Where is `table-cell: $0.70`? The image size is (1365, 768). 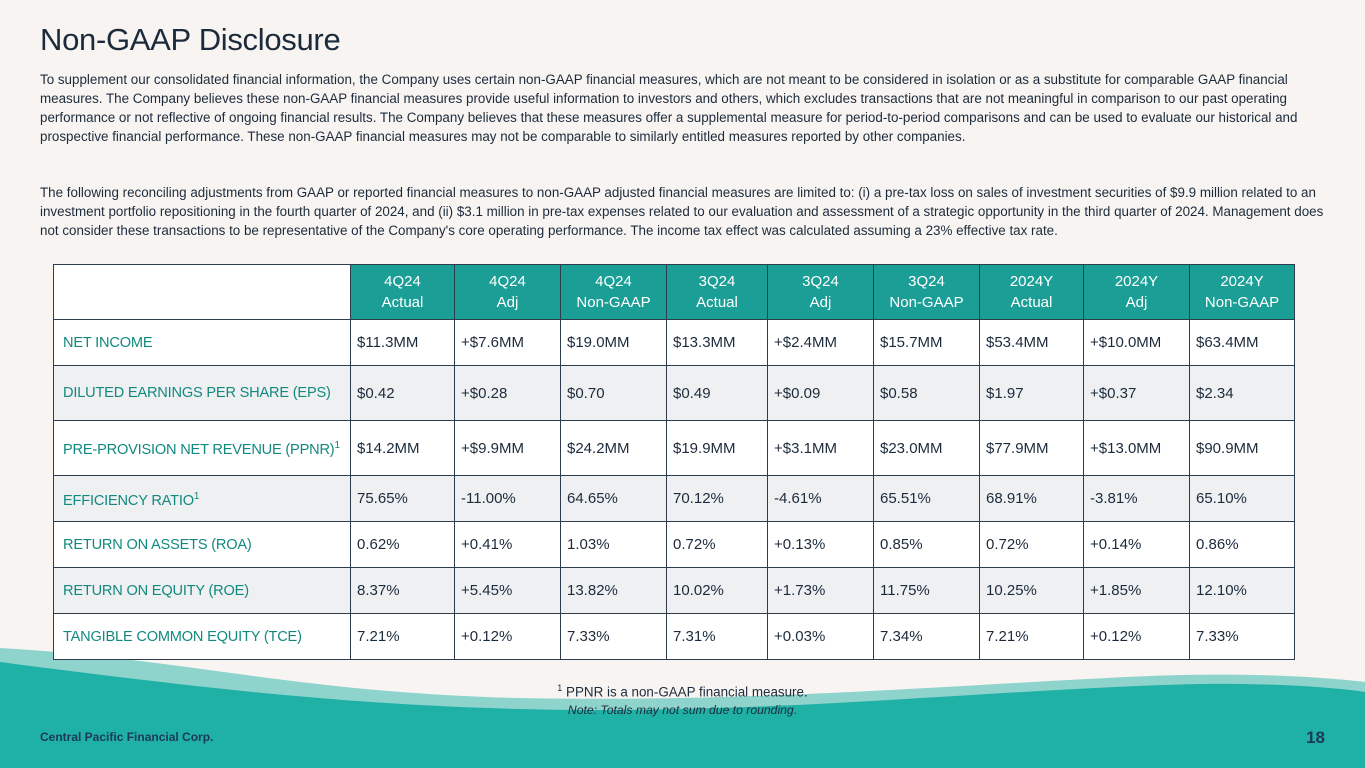
table-cell: $0.70 is located at coordinates (613, 393).